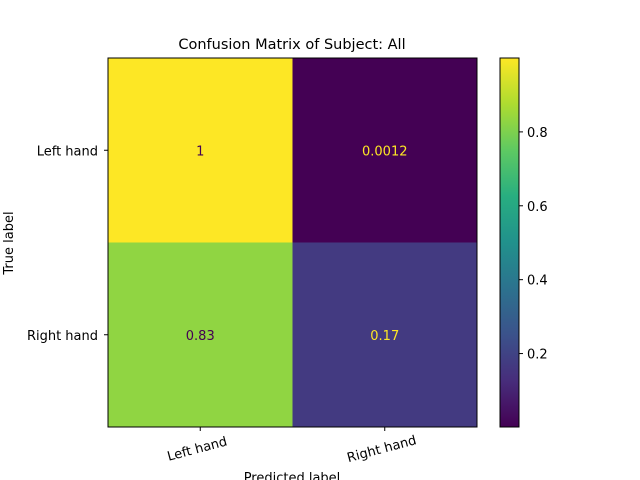  I want to click on colorbar-tick-label: 0.4, so click(537, 281).